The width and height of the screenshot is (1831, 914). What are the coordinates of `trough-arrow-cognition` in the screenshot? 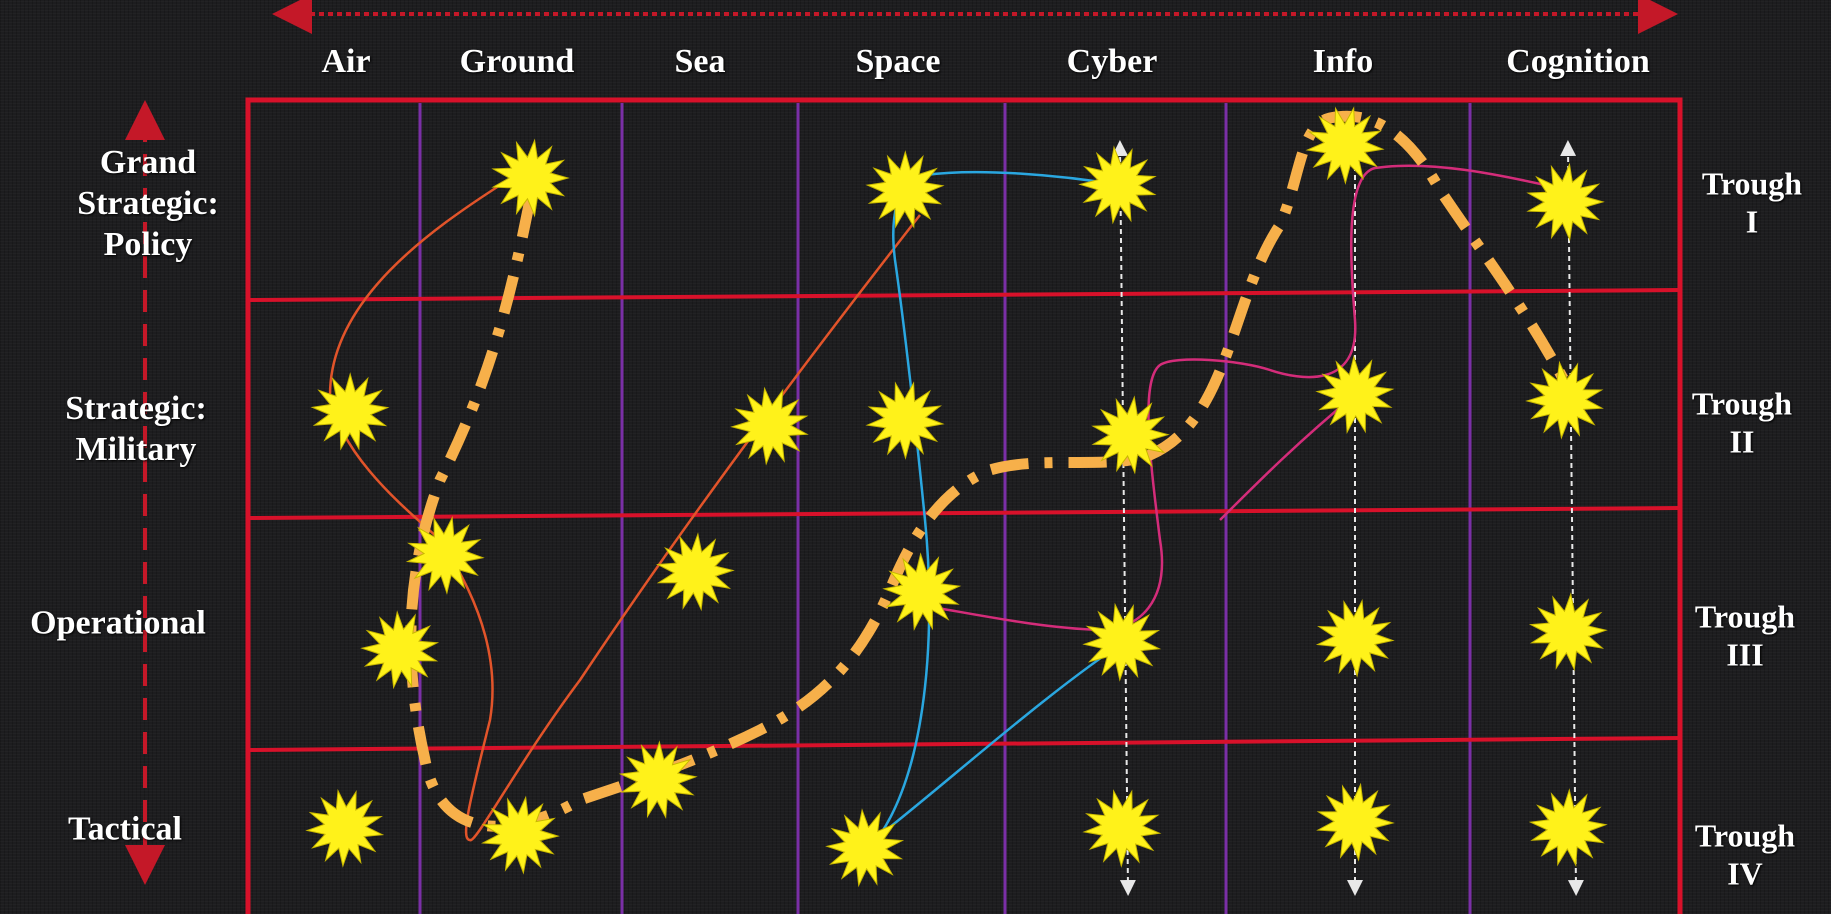 It's located at (1572, 518).